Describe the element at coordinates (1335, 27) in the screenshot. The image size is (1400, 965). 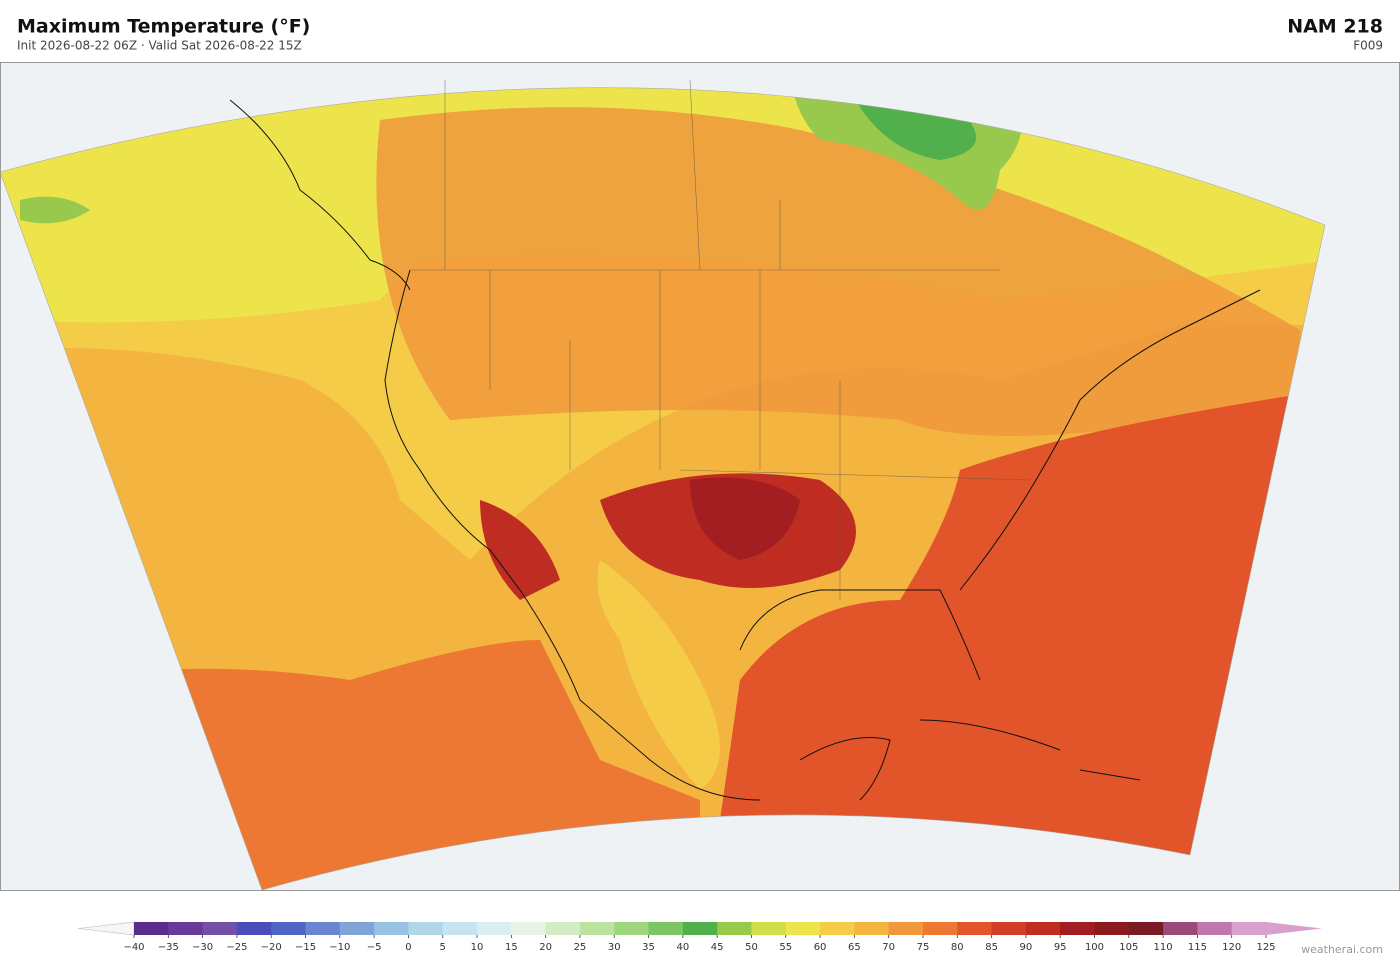
I see `model-name: NAM 218` at that location.